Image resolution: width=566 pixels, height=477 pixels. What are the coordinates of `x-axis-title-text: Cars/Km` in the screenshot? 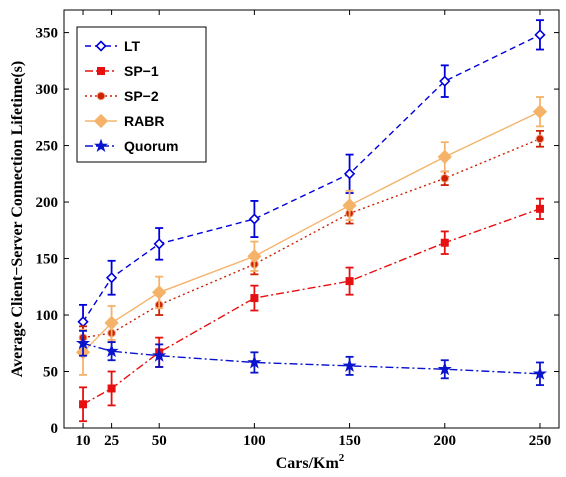 It's located at (308, 463).